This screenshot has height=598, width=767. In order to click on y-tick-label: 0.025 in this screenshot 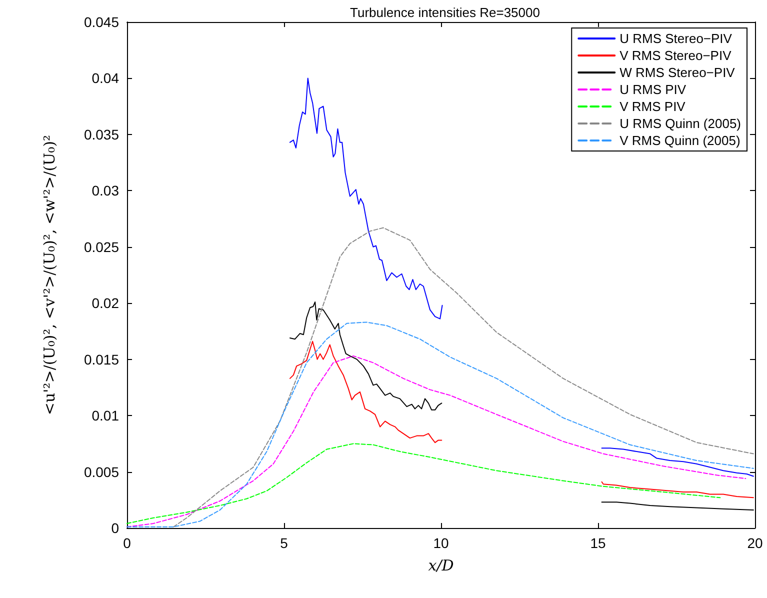, I will do `click(102, 246)`.